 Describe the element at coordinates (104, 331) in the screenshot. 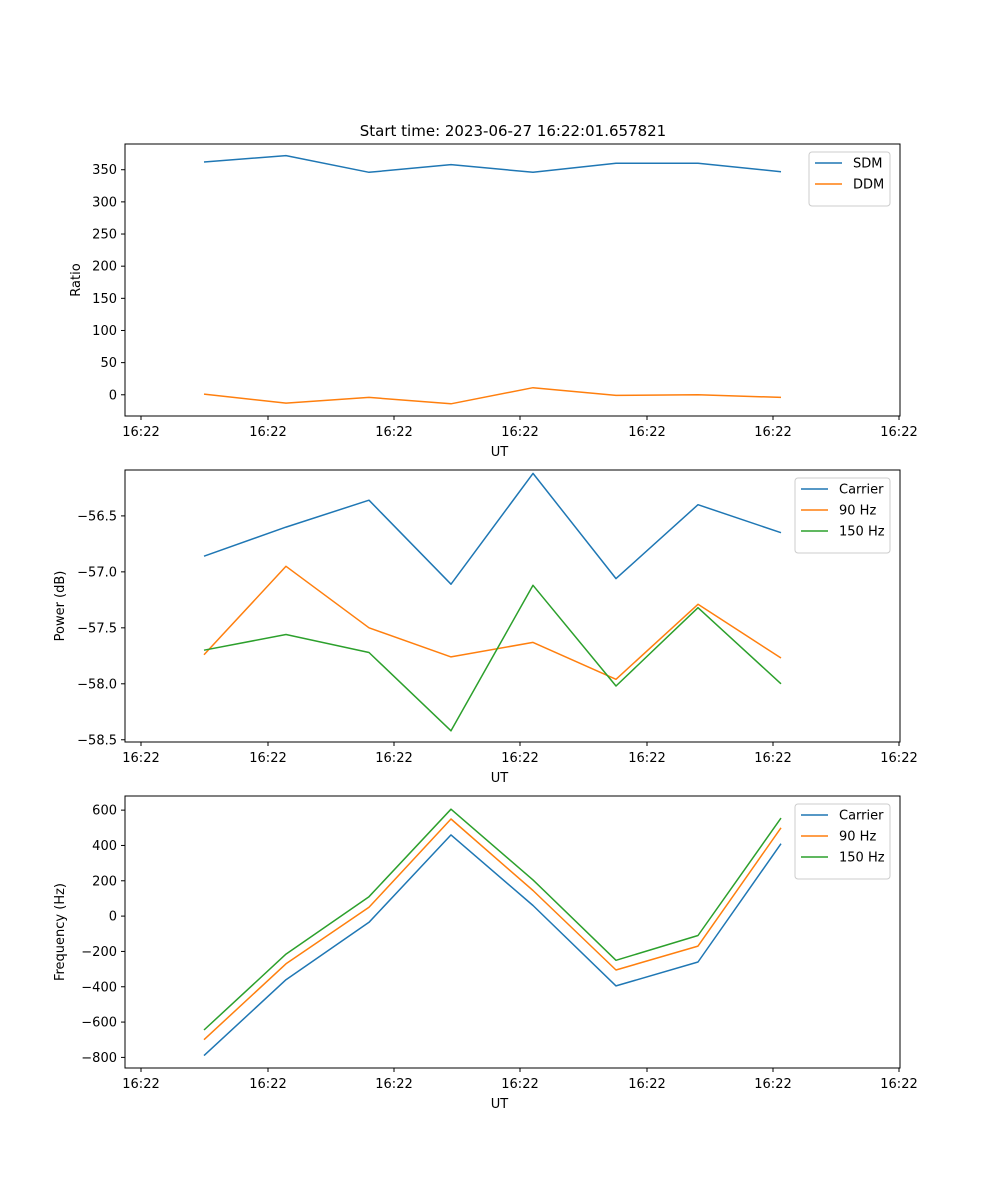

I see `y-tick-label: 100` at that location.